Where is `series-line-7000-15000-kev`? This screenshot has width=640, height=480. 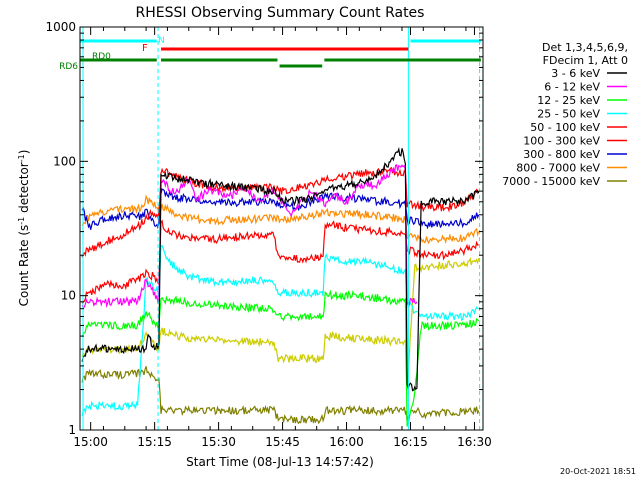 series-line-7000-15000-kev is located at coordinates (280, 395).